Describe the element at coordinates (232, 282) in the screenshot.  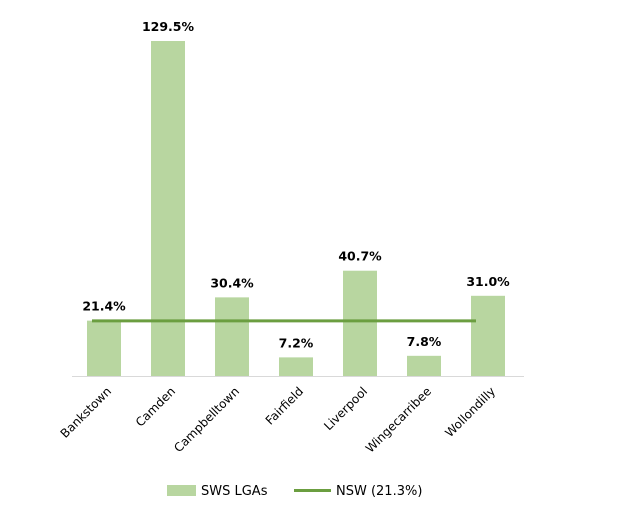
I see `data-label-campbelltown: 30.4%` at that location.